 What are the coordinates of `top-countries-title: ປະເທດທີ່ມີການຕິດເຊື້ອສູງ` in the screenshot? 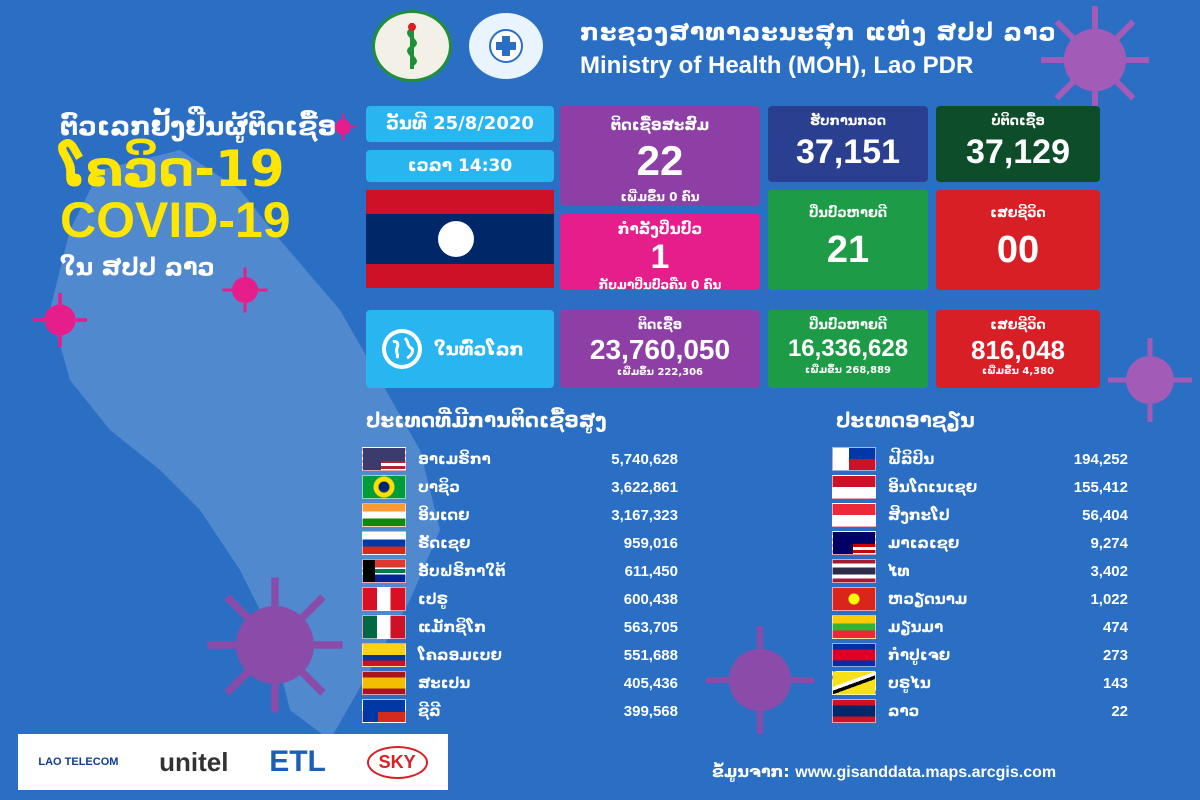 It's located at (486, 420).